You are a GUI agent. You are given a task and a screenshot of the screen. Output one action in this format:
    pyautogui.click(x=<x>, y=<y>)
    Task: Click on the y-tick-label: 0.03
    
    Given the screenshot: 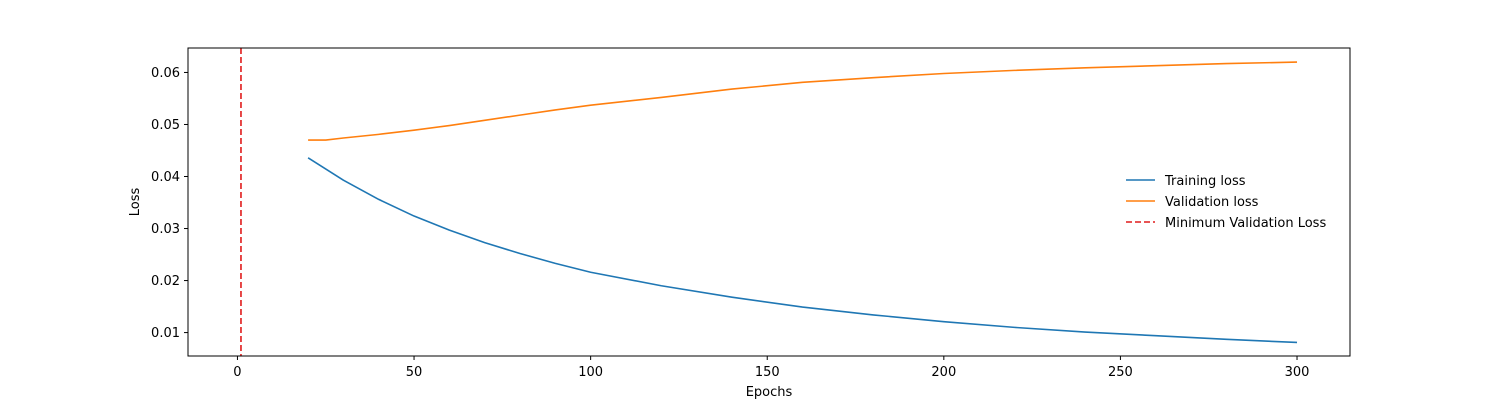 What is the action you would take?
    pyautogui.click(x=165, y=229)
    